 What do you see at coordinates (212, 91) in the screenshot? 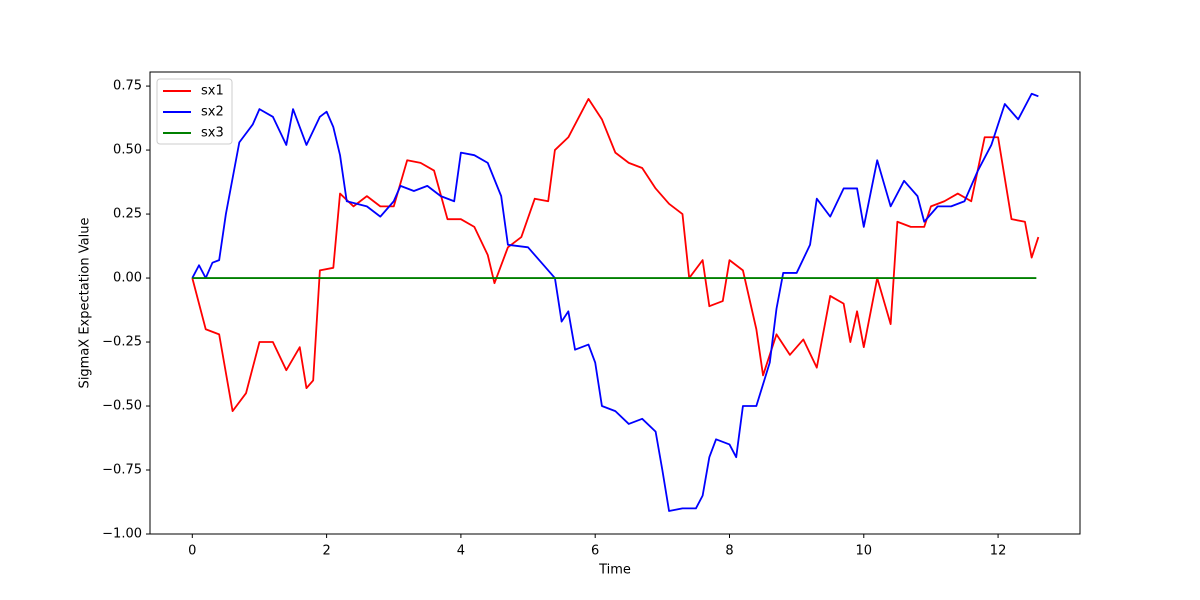
I see `legend-label: sx1` at bounding box center [212, 91].